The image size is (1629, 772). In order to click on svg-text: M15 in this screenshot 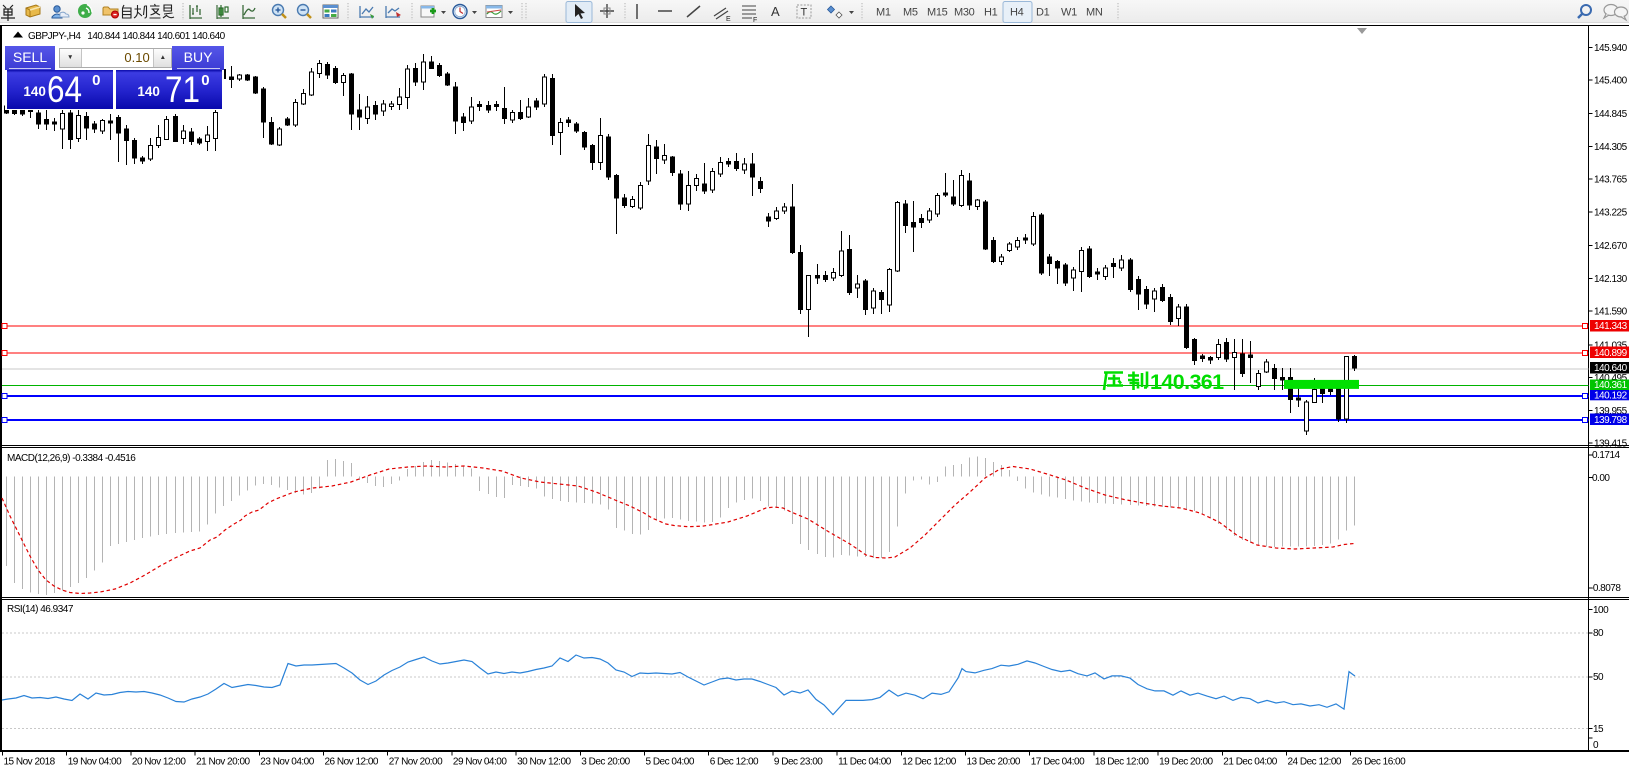, I will do `click(937, 13)`.